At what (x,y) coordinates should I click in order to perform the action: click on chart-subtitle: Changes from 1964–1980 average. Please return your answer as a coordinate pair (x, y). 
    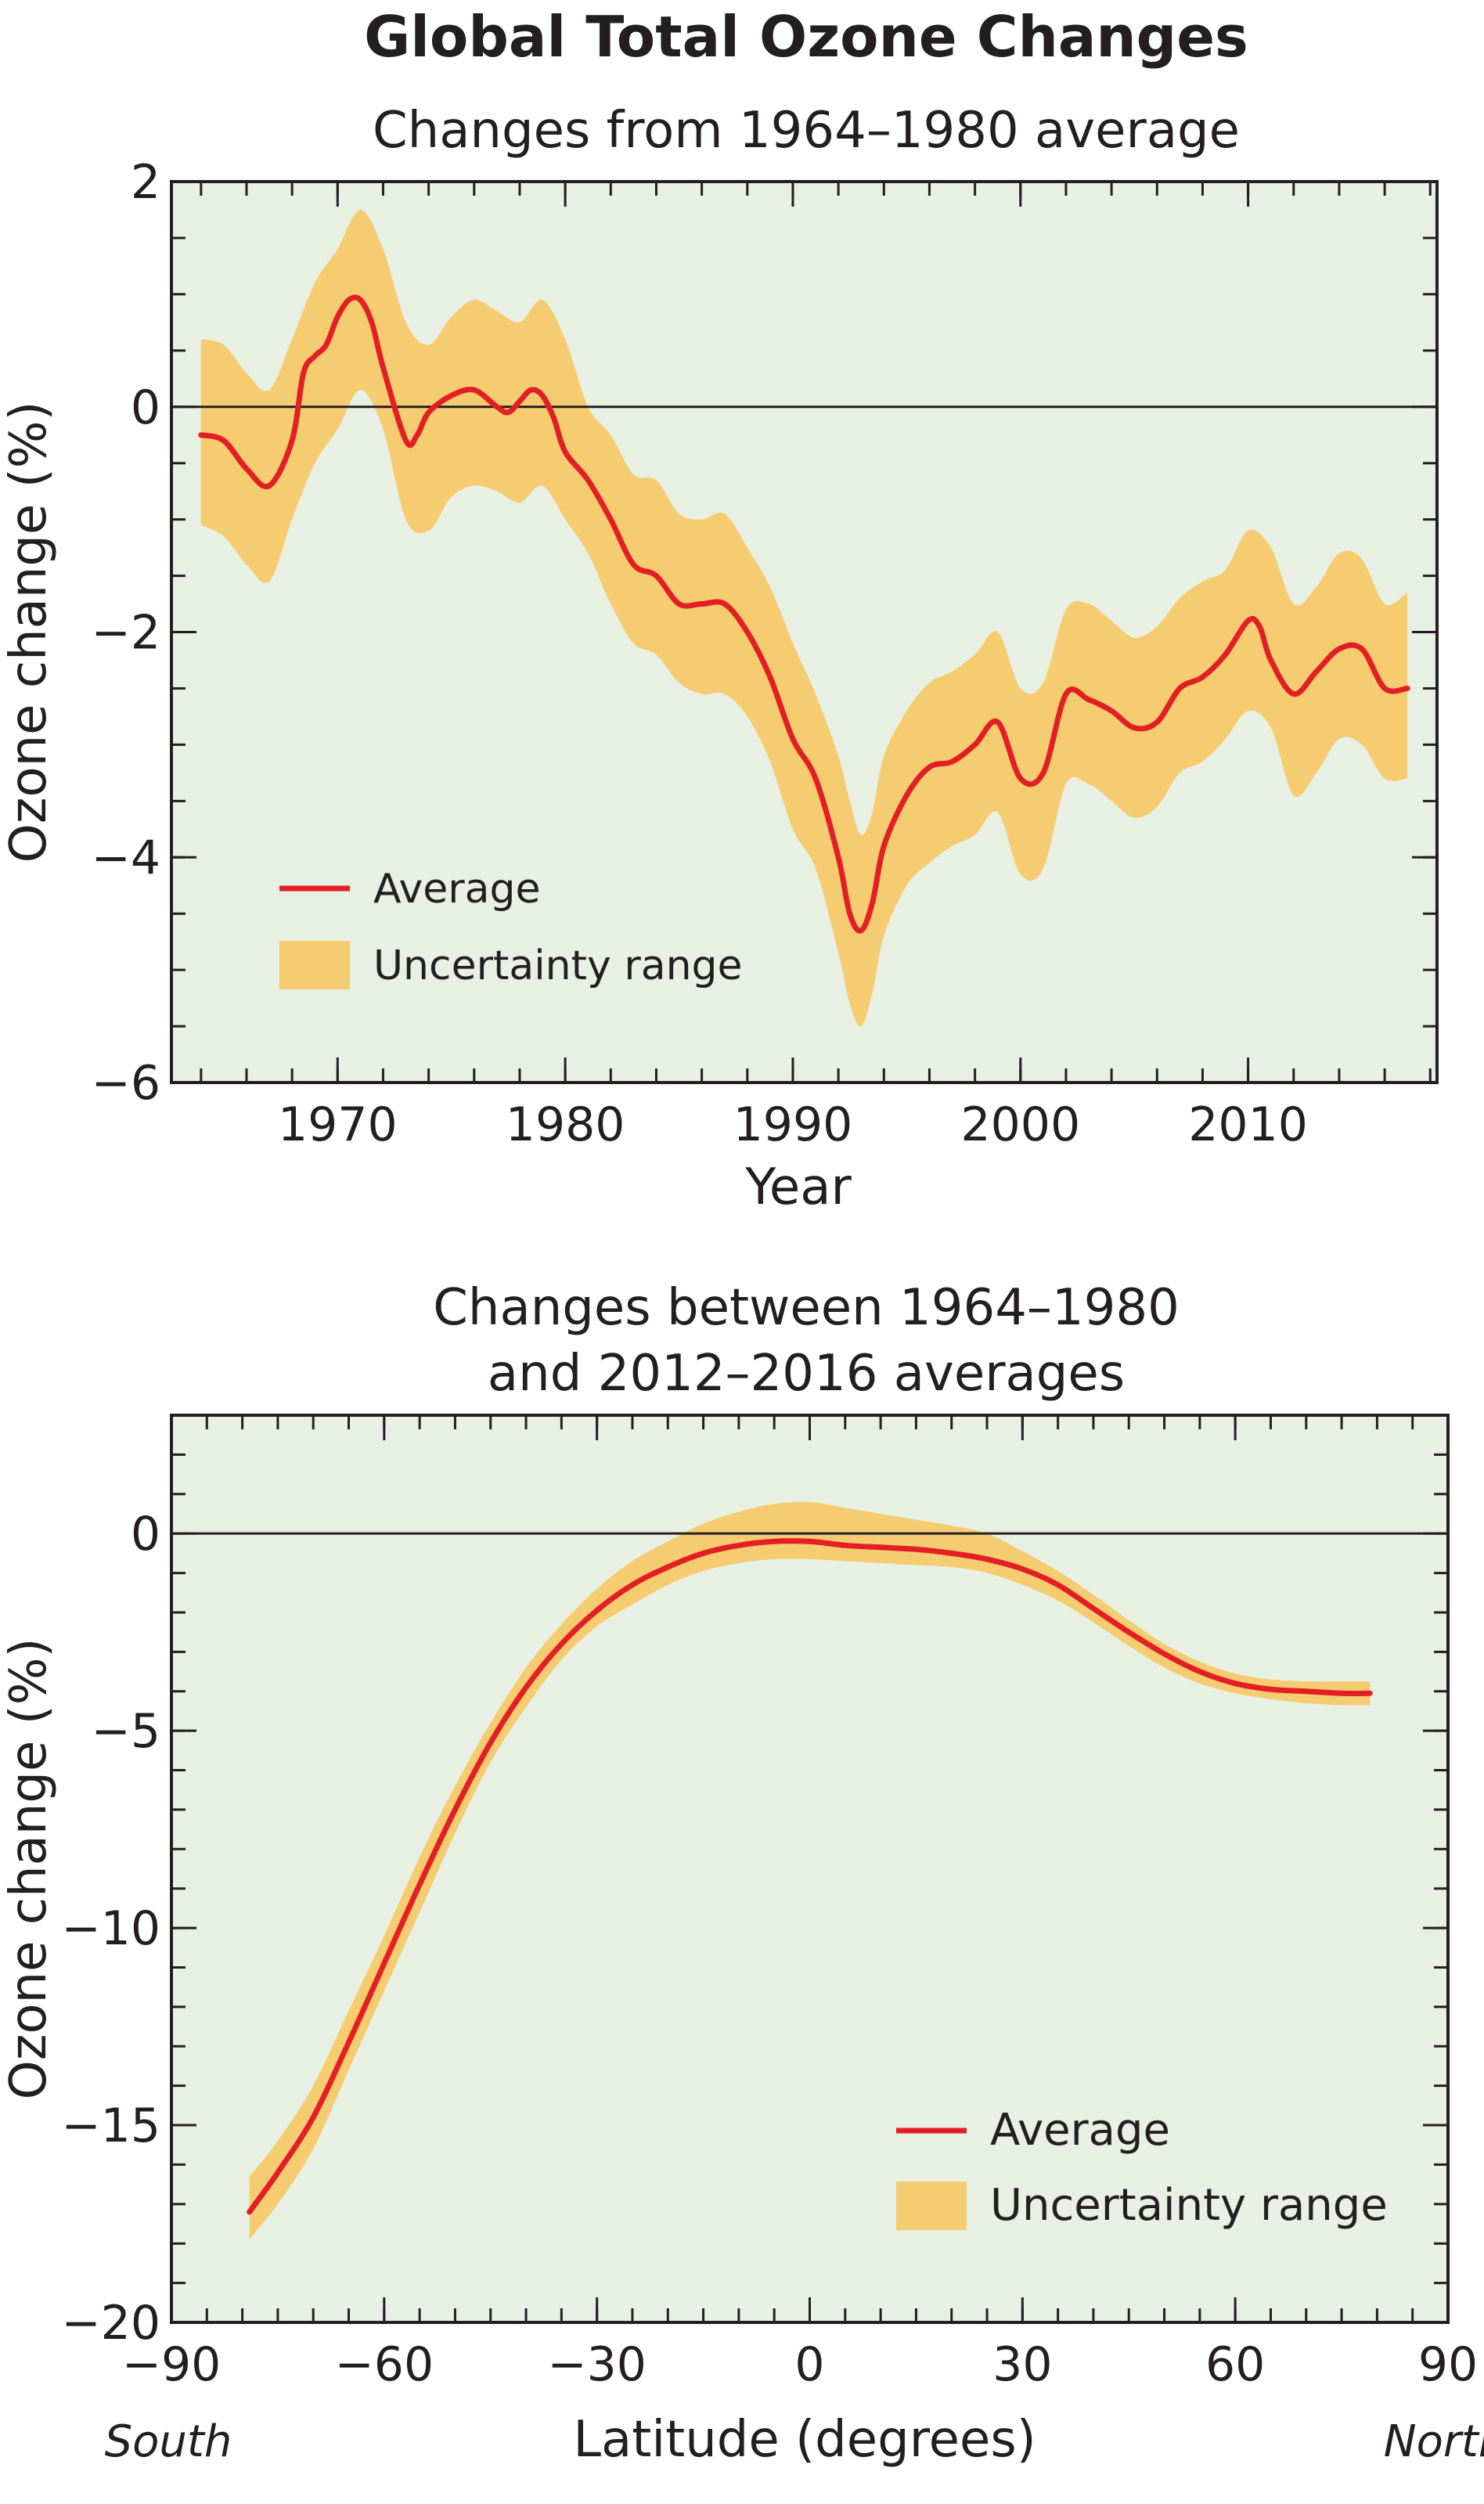
    Looking at the image, I should click on (806, 131).